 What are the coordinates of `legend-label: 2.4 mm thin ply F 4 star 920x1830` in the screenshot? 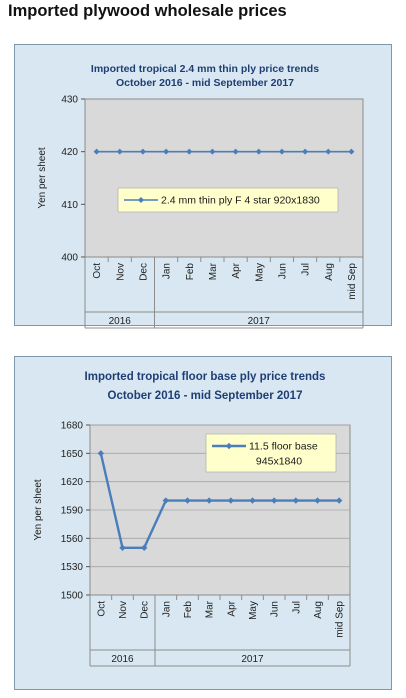 It's located at (240, 201).